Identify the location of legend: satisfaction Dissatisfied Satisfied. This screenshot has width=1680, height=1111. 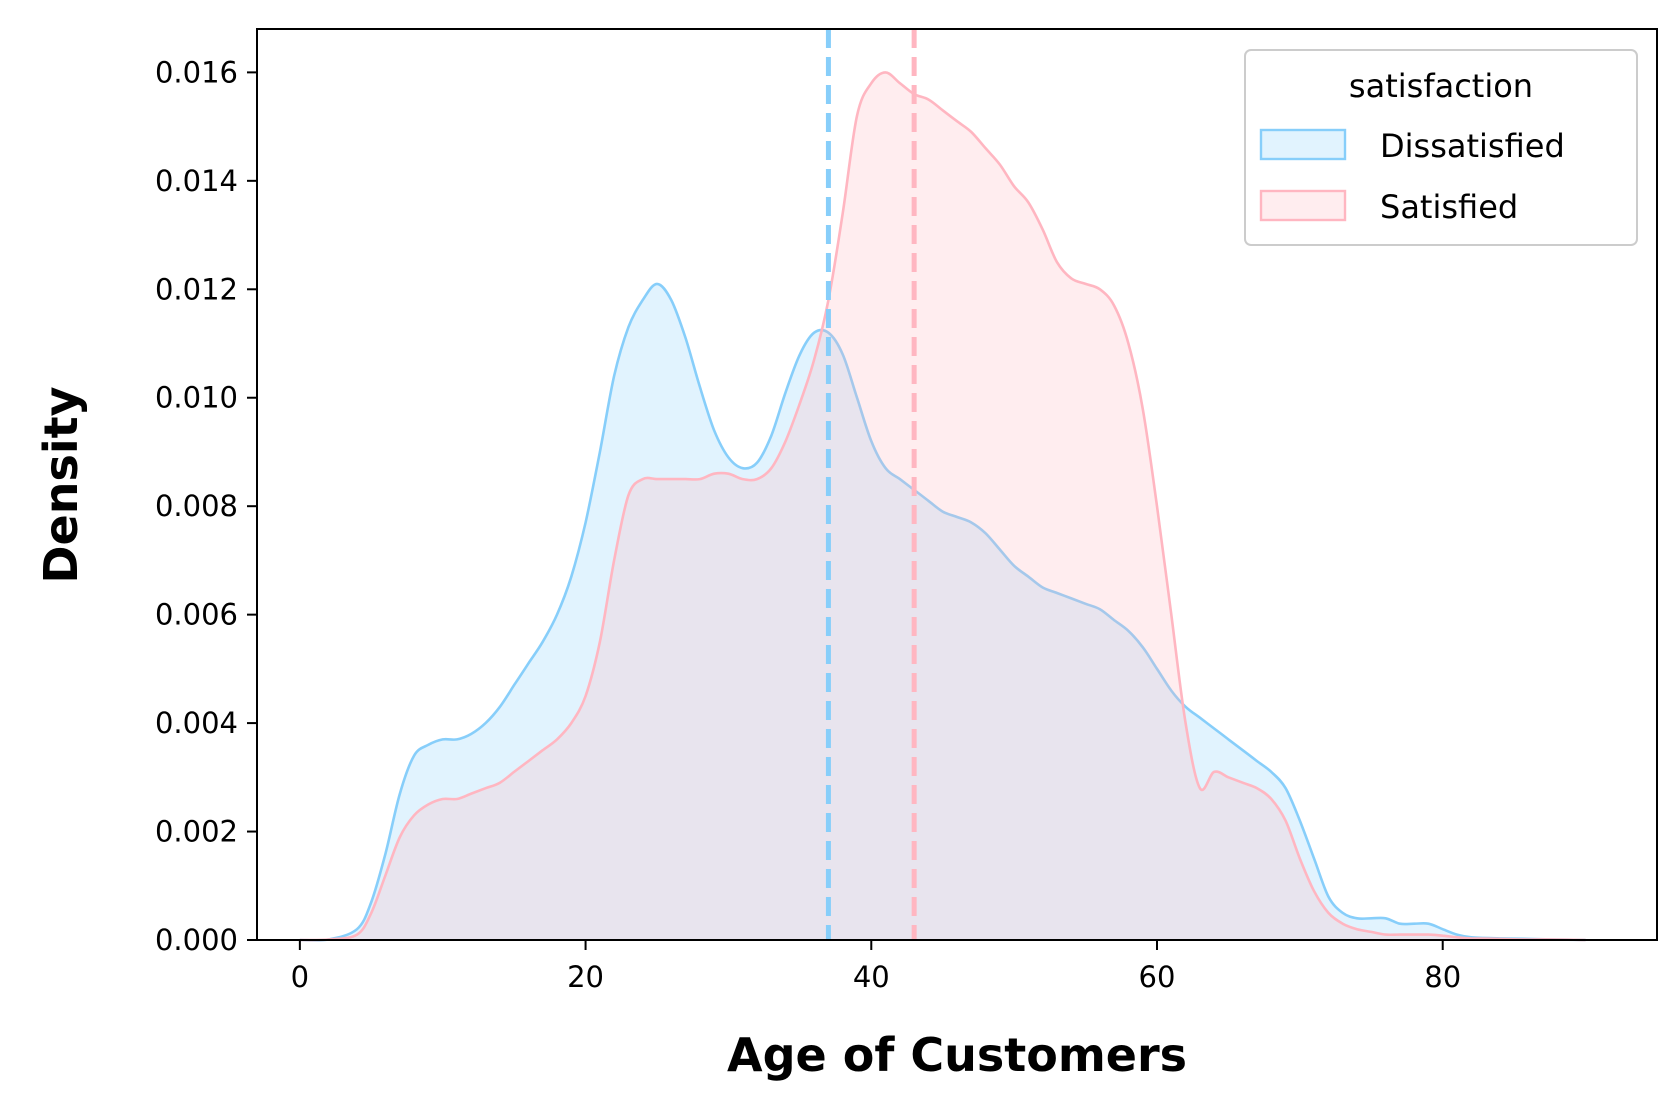
(1441, 147).